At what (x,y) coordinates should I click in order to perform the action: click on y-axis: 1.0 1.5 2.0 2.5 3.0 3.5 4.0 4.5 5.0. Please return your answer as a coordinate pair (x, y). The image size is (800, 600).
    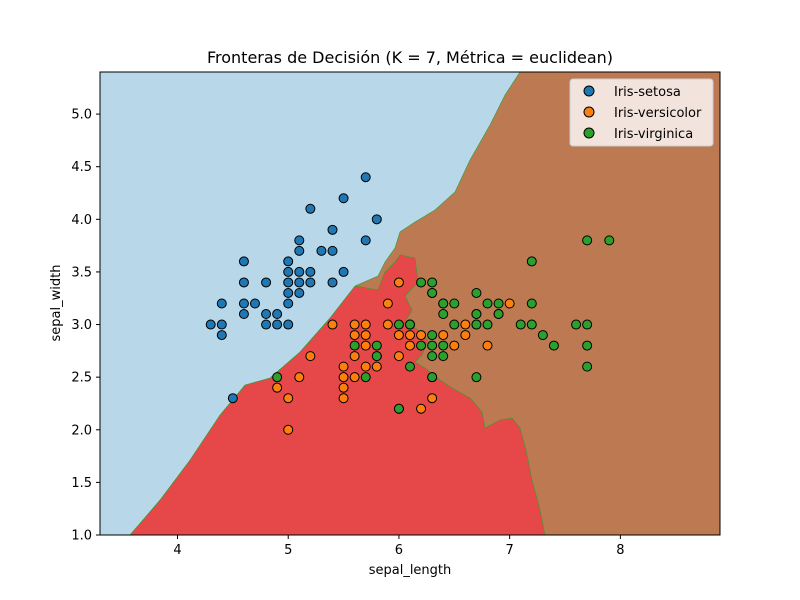
    Looking at the image, I should click on (85, 326).